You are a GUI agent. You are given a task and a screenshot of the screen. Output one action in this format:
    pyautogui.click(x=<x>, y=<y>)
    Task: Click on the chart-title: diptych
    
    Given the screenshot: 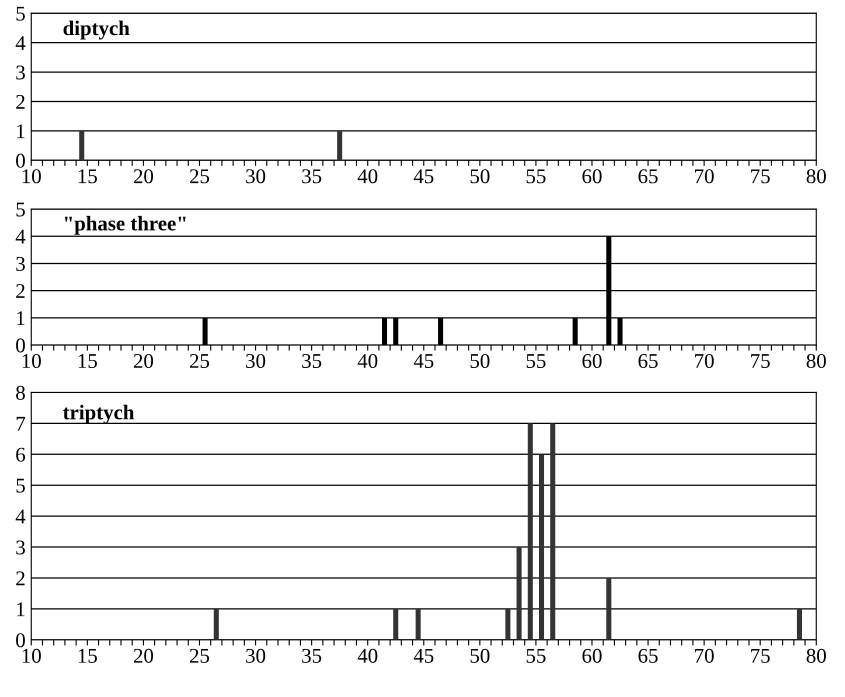 What is the action you would take?
    pyautogui.click(x=97, y=30)
    